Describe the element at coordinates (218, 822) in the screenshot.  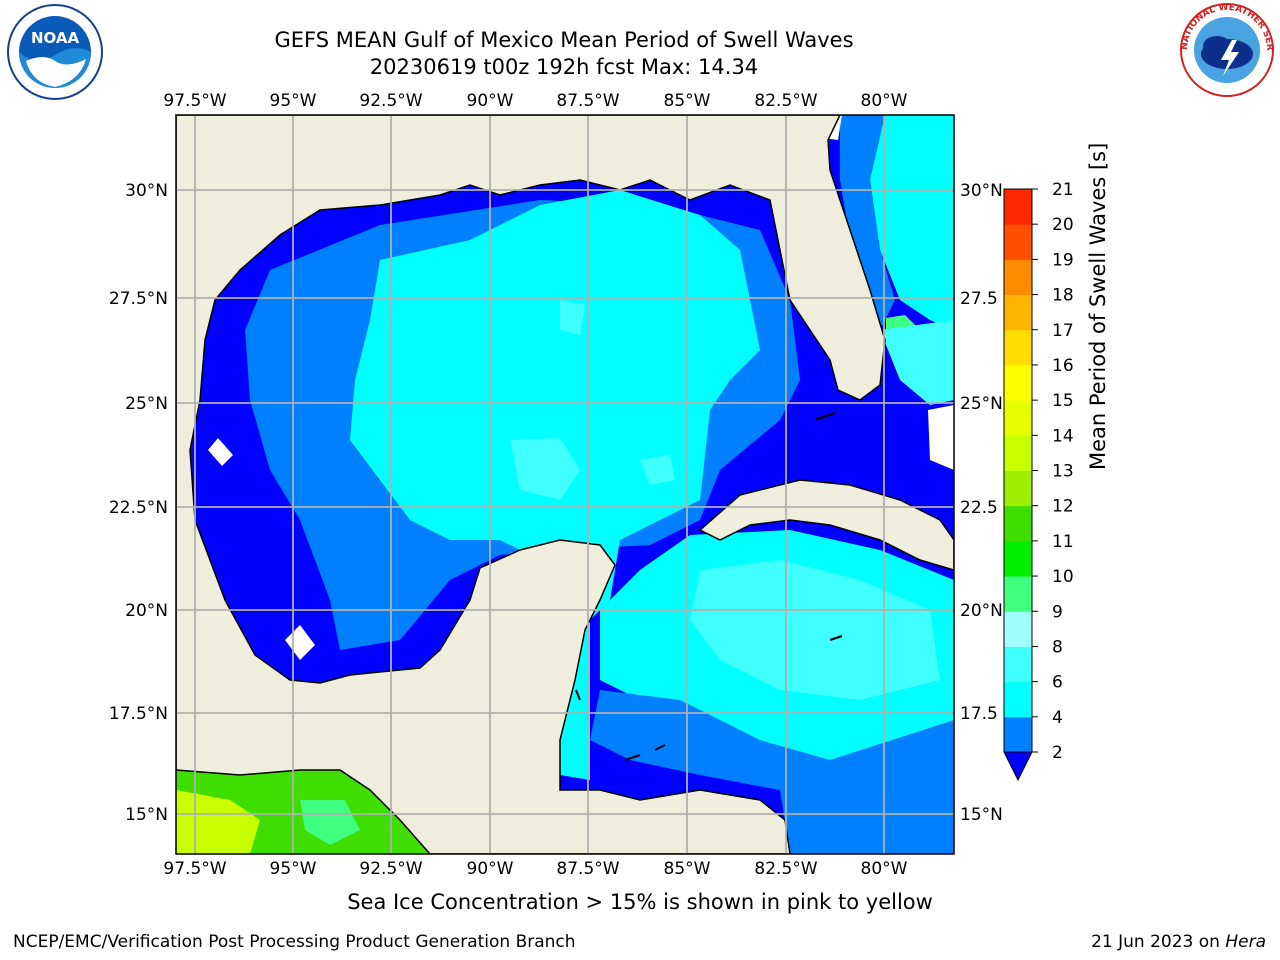
I see `sea-ice-zone-pacific-yellow` at that location.